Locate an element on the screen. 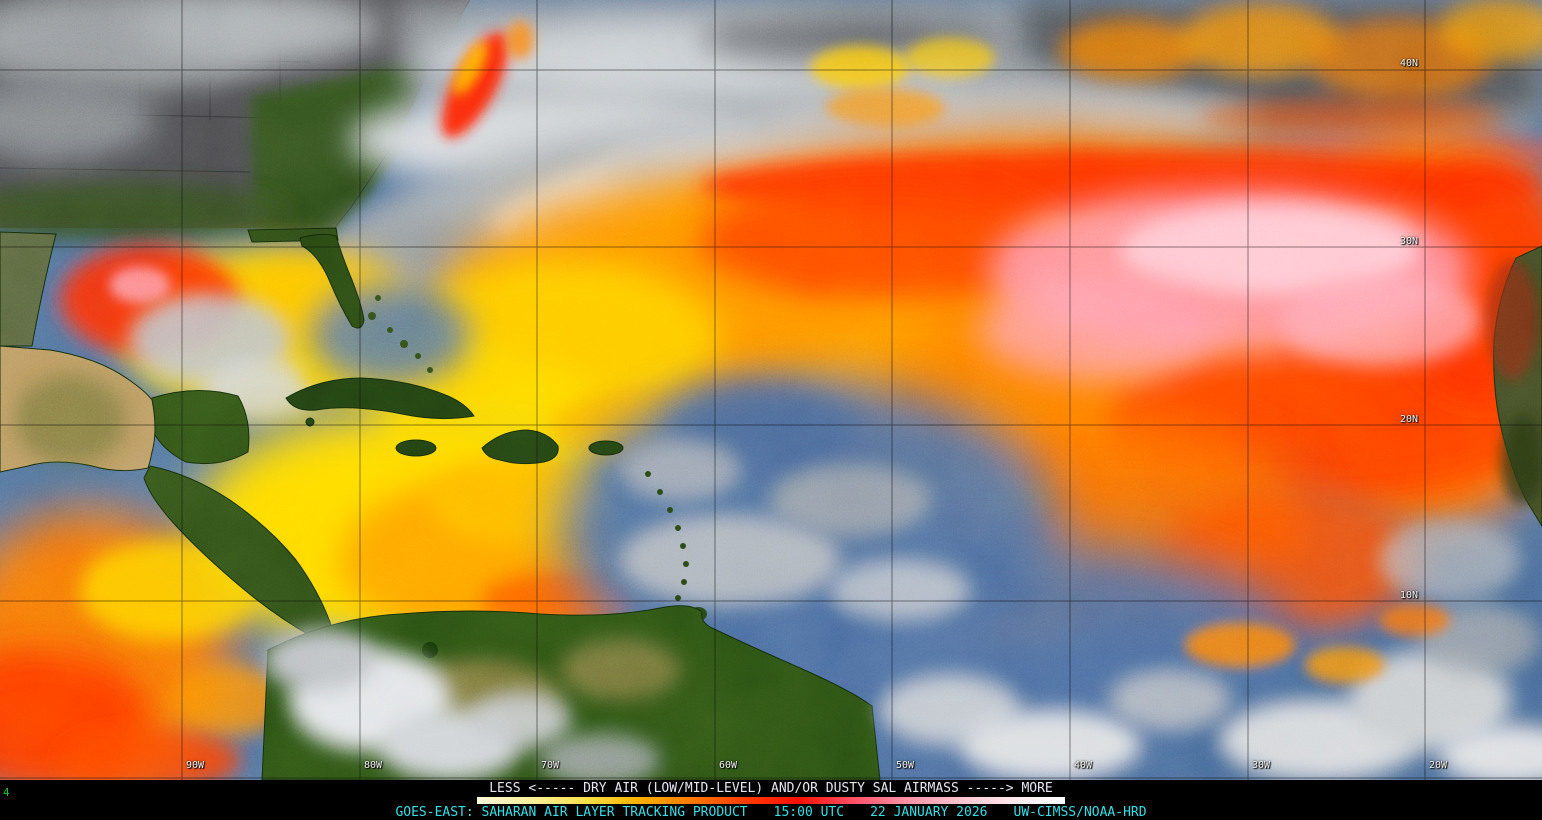  legend-color-scale is located at coordinates (771, 800).